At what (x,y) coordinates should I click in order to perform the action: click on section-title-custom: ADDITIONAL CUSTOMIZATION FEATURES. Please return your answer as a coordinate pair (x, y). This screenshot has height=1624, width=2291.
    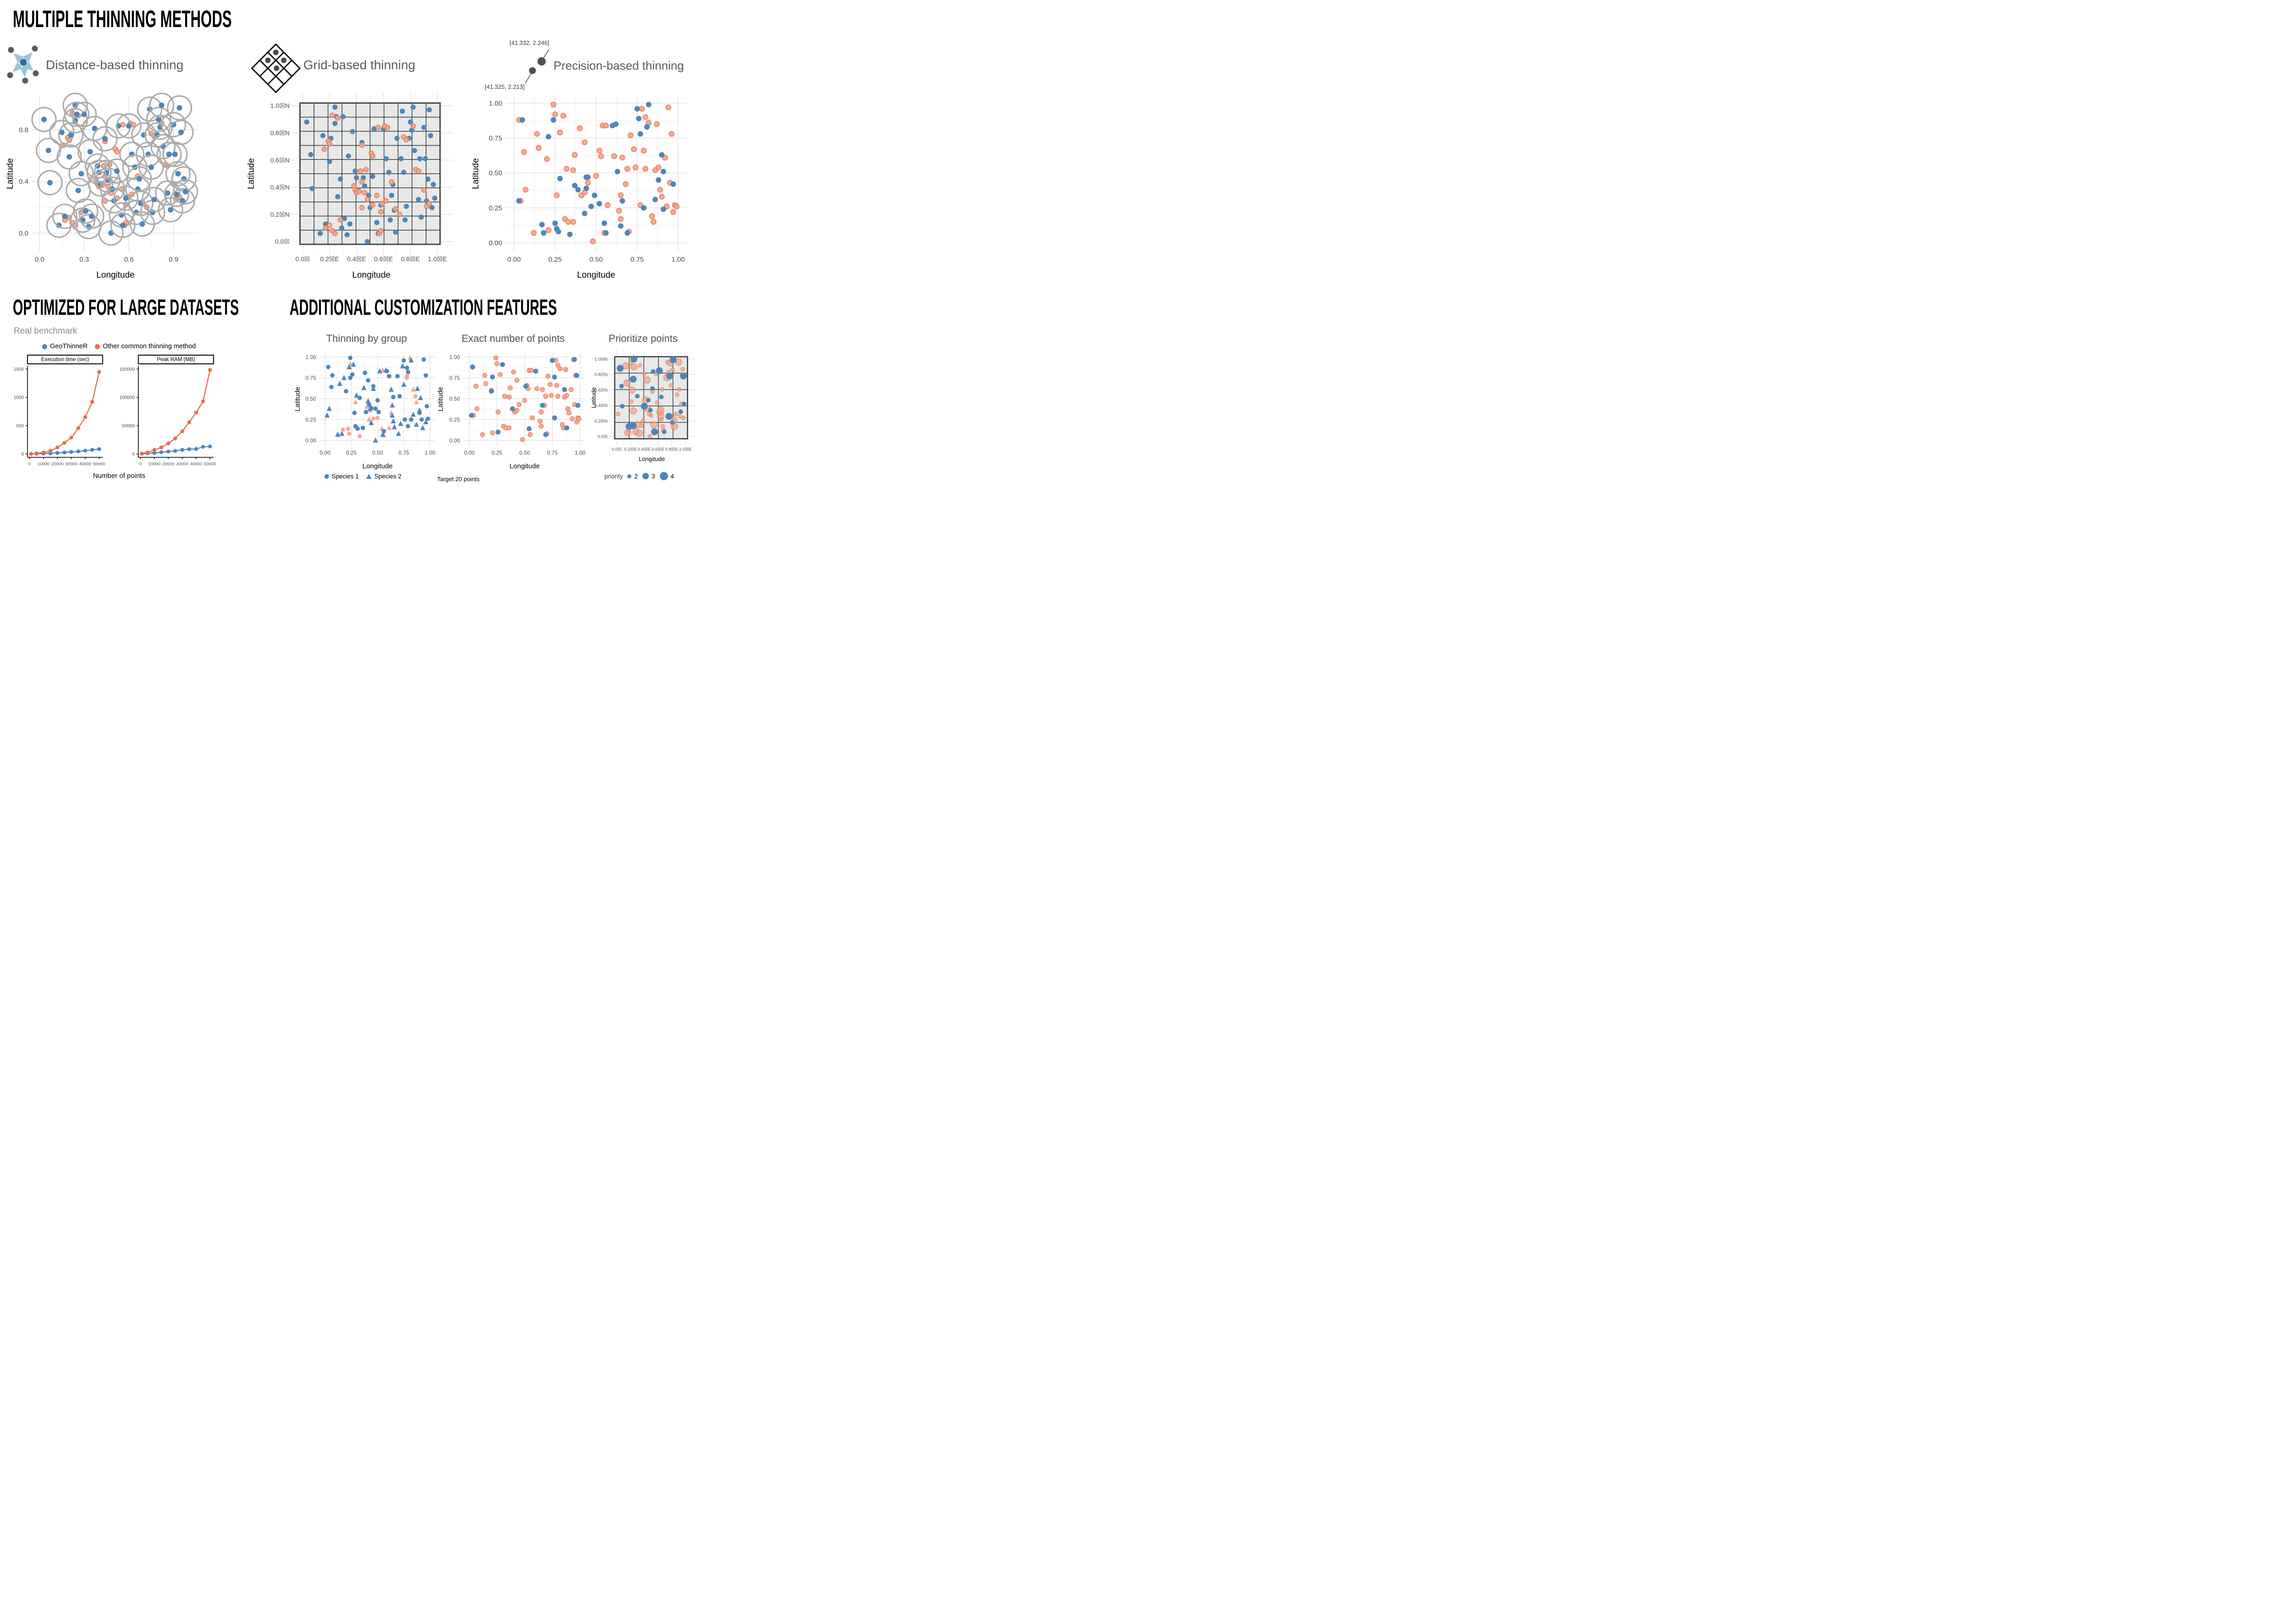
    Looking at the image, I should click on (424, 308).